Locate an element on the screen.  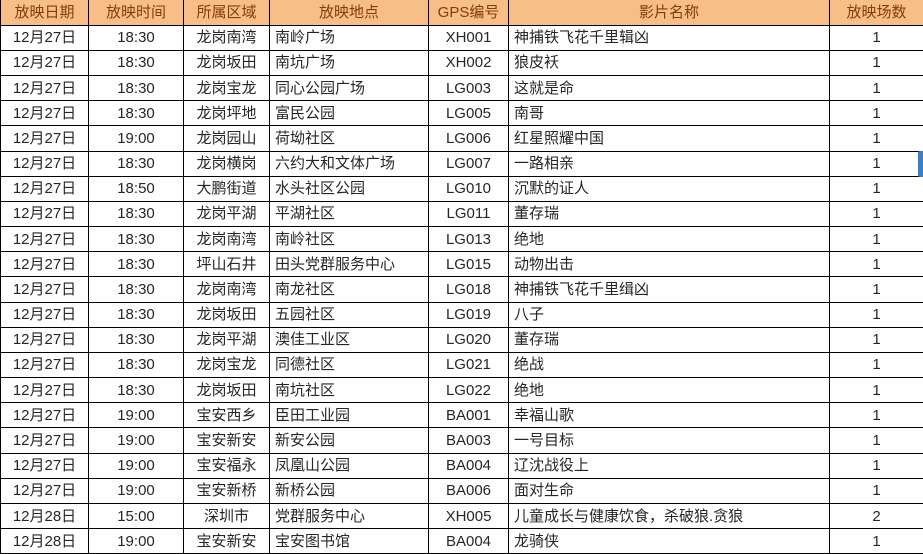
table-cell: 神捕铁飞花千里缉凶 is located at coordinates (669, 289).